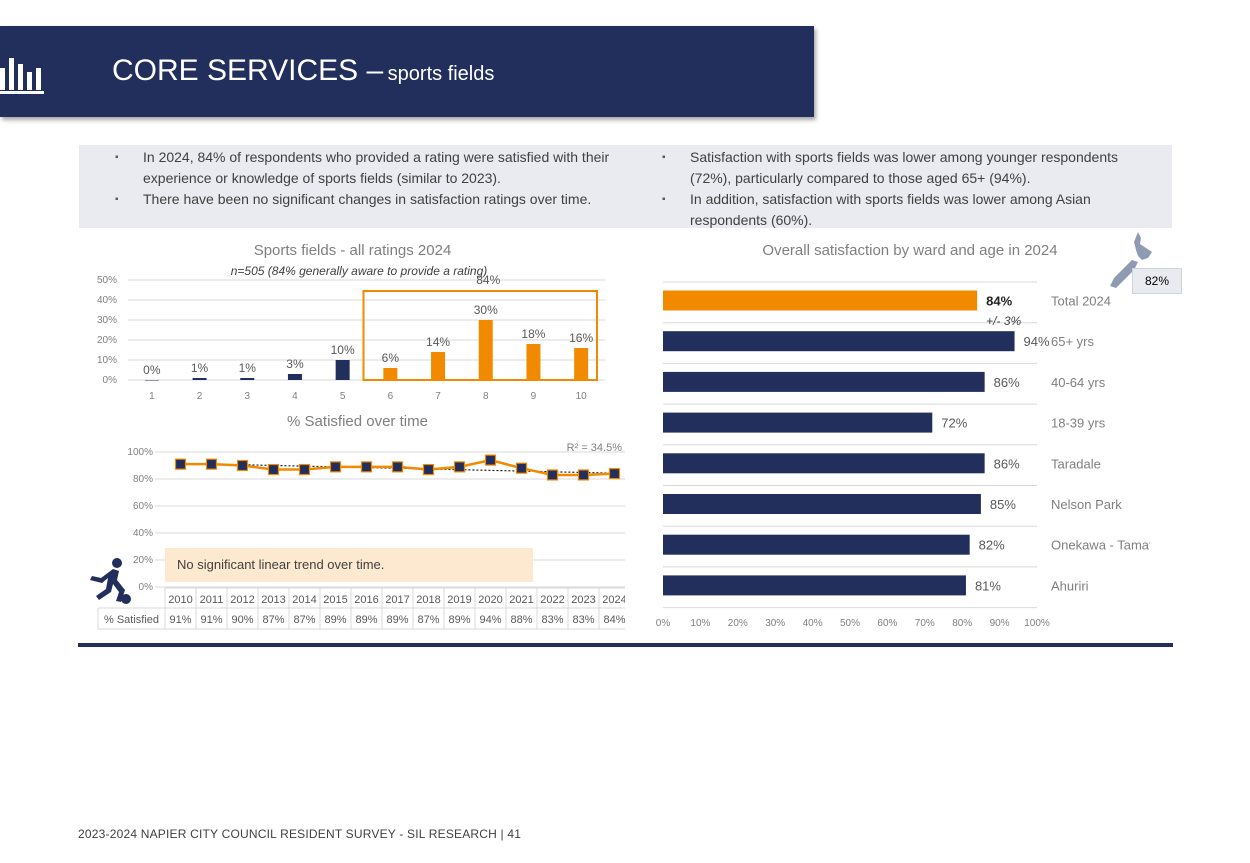 This screenshot has height=863, width=1250. What do you see at coordinates (152, 396) in the screenshot?
I see `x-tick-label: 1` at bounding box center [152, 396].